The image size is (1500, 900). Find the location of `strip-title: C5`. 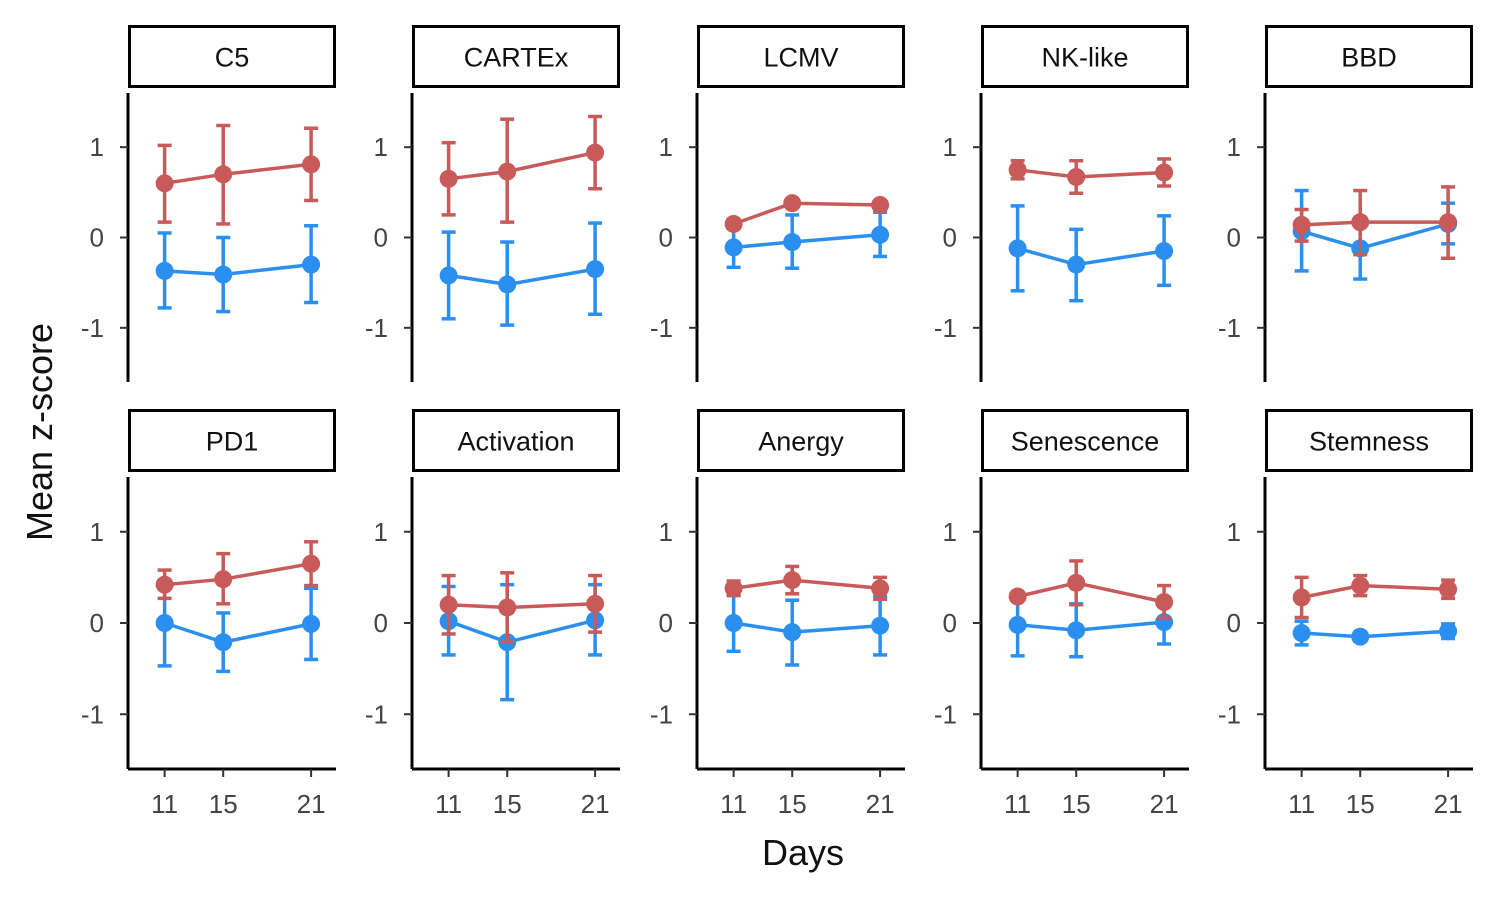

strip-title: C5 is located at coordinates (232, 58).